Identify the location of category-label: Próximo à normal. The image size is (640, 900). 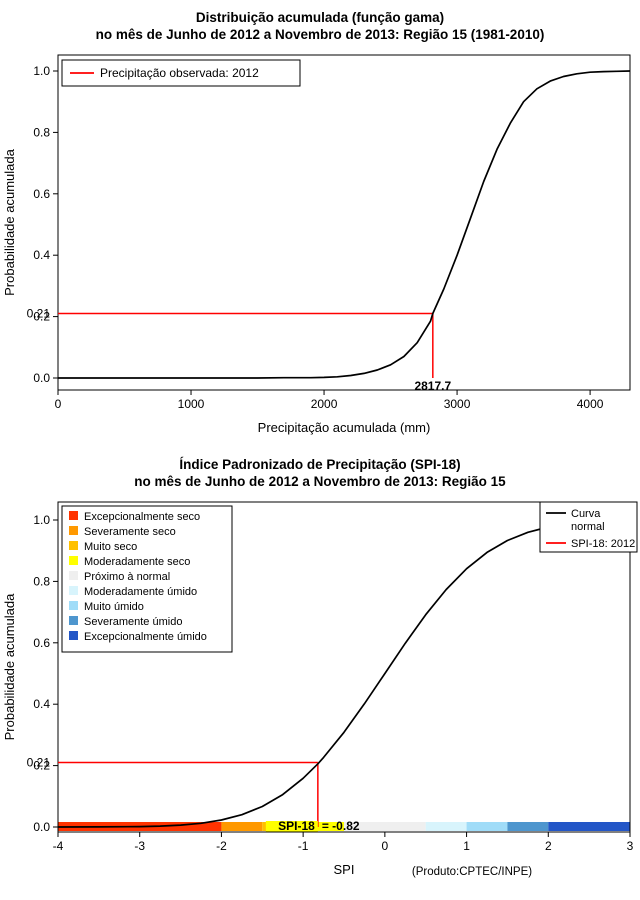
(127, 577).